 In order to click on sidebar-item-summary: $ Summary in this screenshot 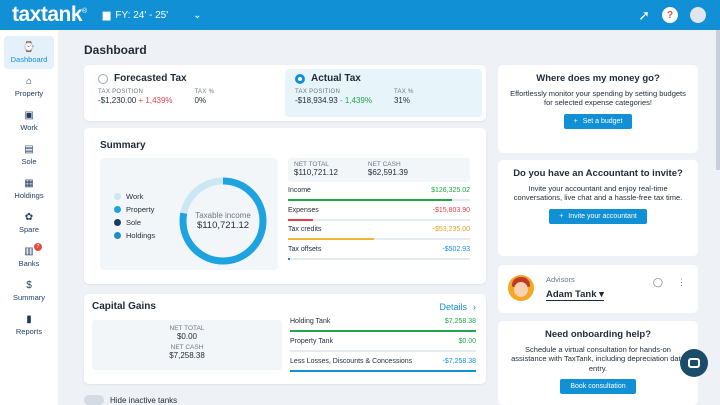, I will do `click(29, 290)`.